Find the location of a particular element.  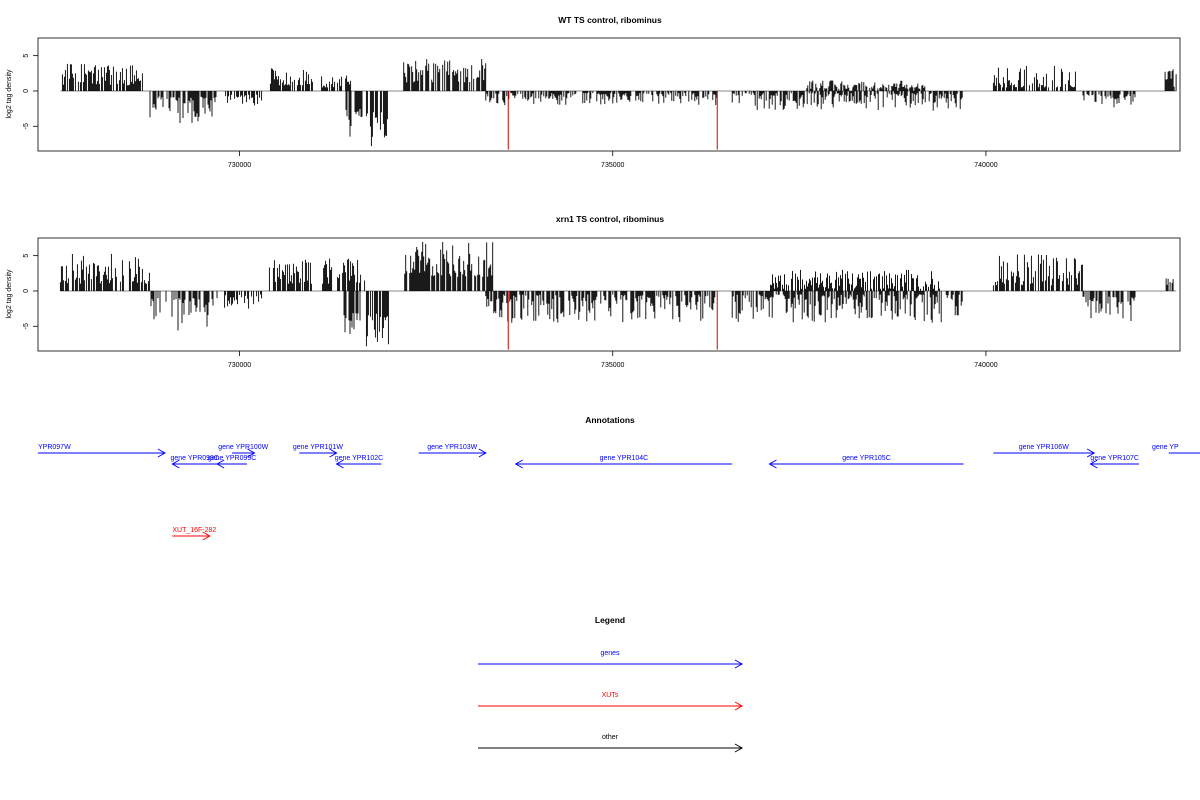

wt-plot-frame is located at coordinates (609, 94).